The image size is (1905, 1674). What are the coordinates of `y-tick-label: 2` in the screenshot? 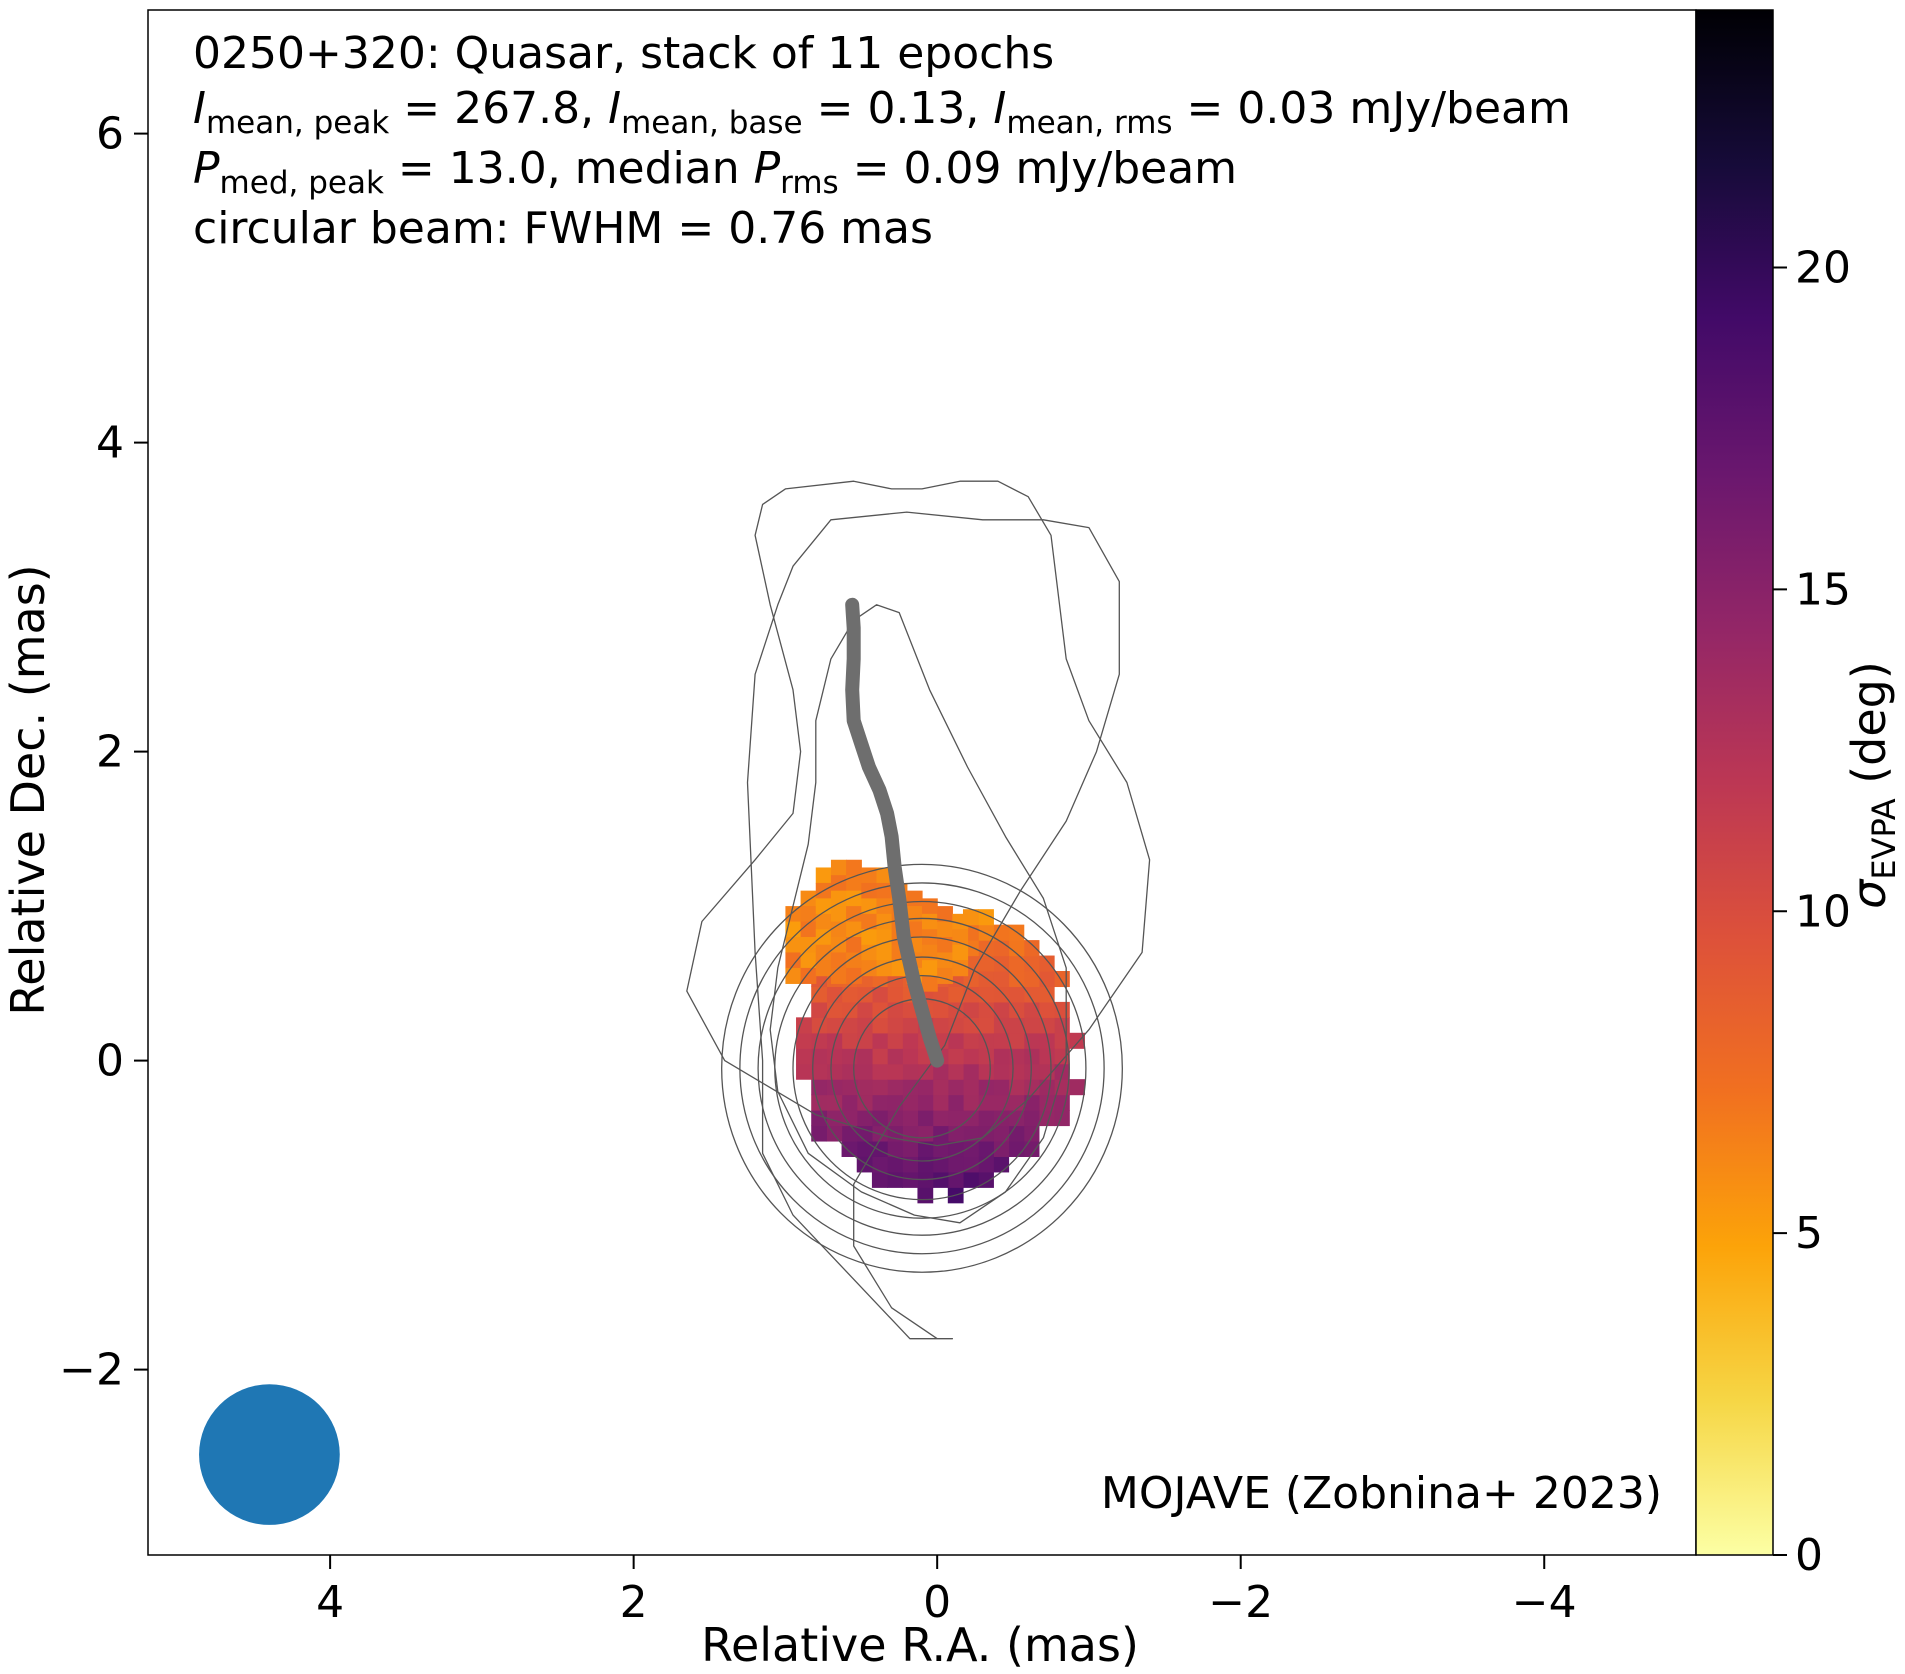 It's located at (110, 752).